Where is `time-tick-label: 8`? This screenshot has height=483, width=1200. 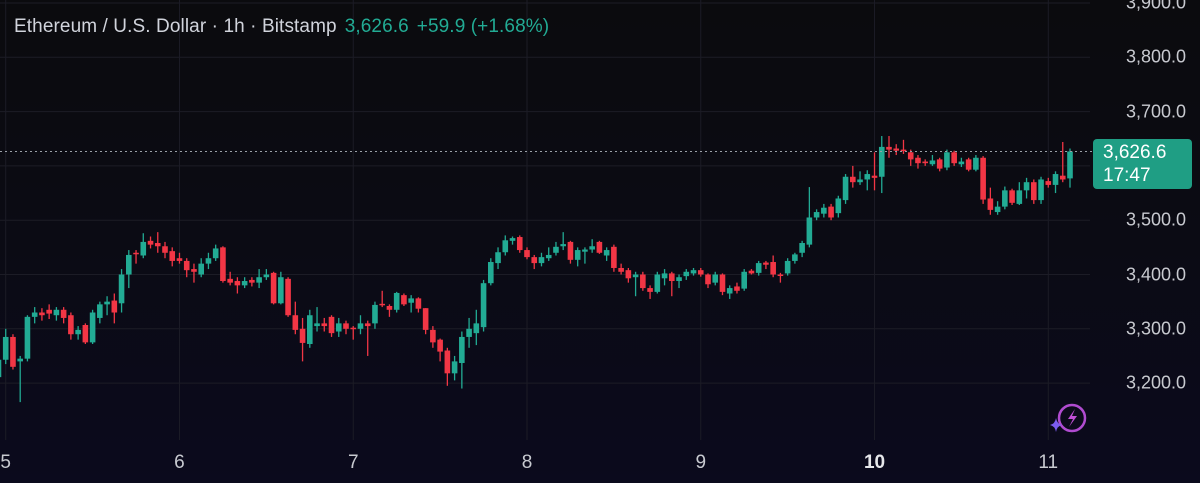 time-tick-label: 8 is located at coordinates (527, 462).